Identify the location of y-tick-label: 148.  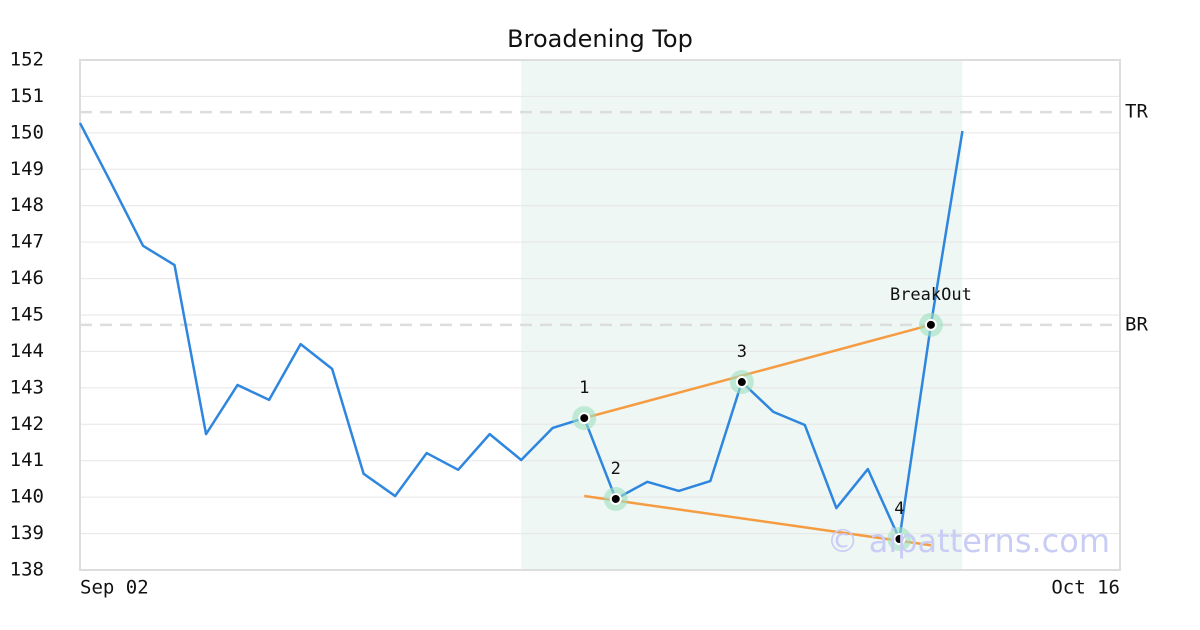
(27, 205).